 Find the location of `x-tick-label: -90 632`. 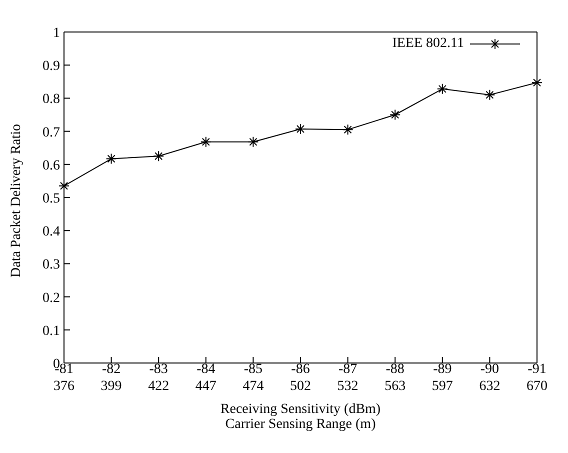

x-tick-label: -90 632 is located at coordinates (489, 378).